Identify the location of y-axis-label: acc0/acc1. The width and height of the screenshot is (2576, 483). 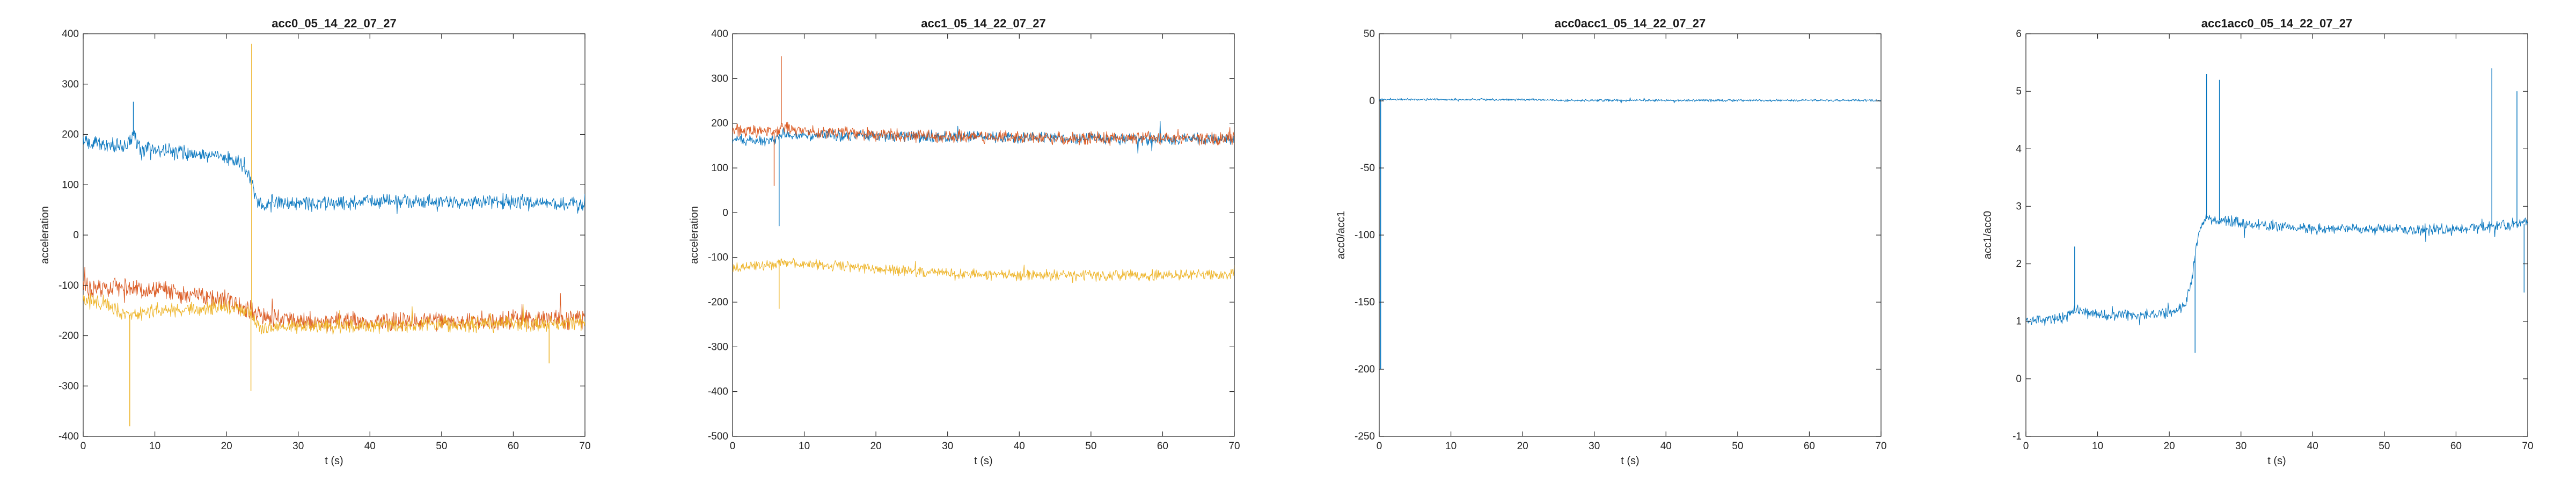
(1341, 235).